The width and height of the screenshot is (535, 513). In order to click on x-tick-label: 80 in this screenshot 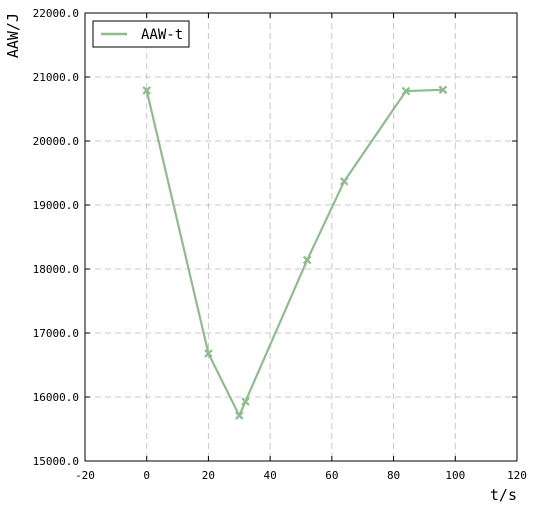, I will do `click(393, 475)`.